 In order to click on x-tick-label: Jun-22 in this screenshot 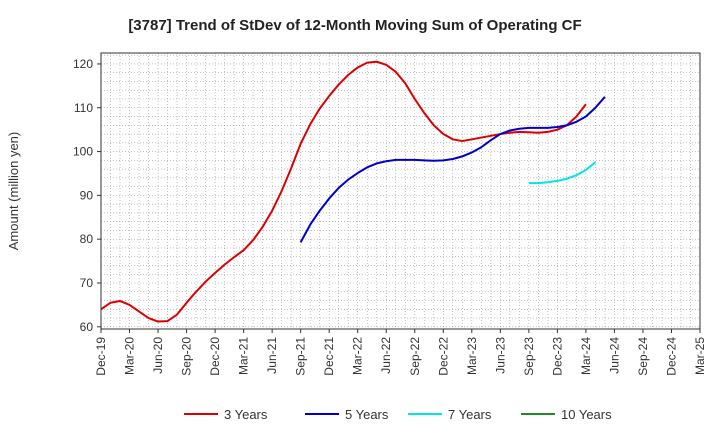, I will do `click(386, 355)`.